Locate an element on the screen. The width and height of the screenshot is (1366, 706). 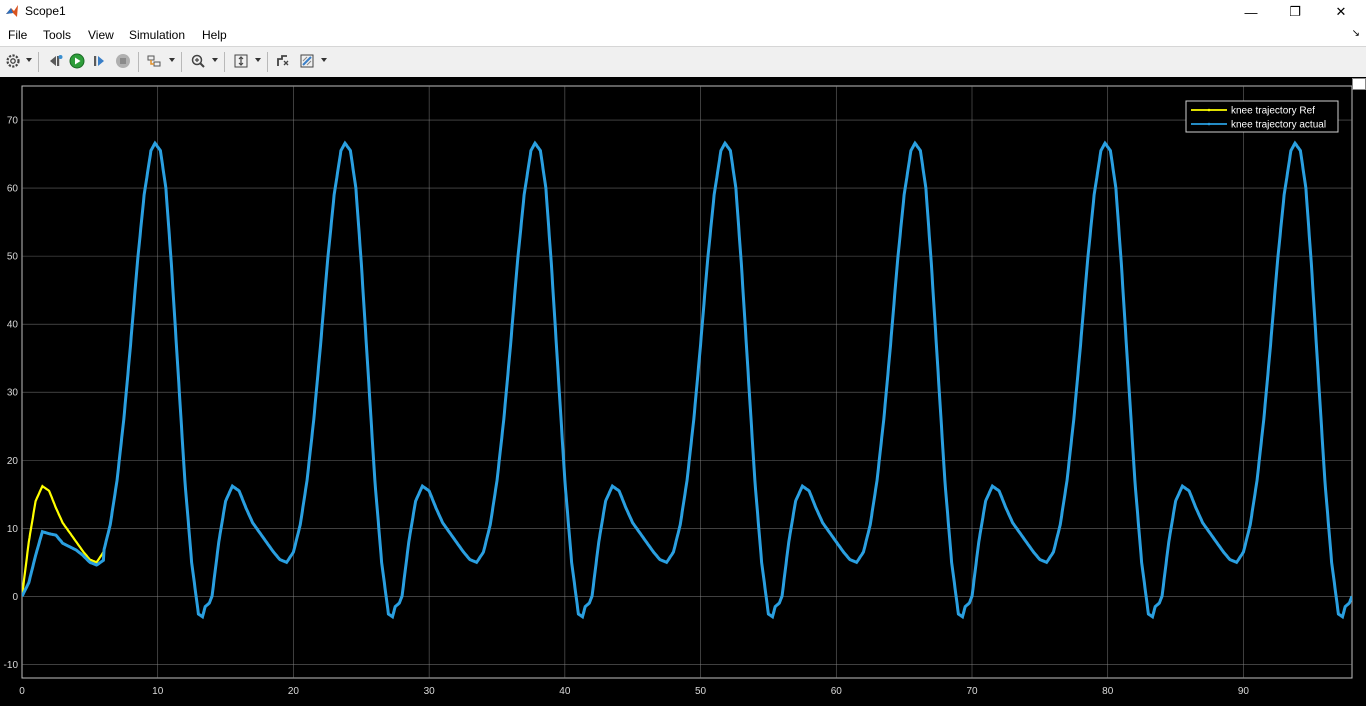
settings-button is located at coordinates (13, 61).